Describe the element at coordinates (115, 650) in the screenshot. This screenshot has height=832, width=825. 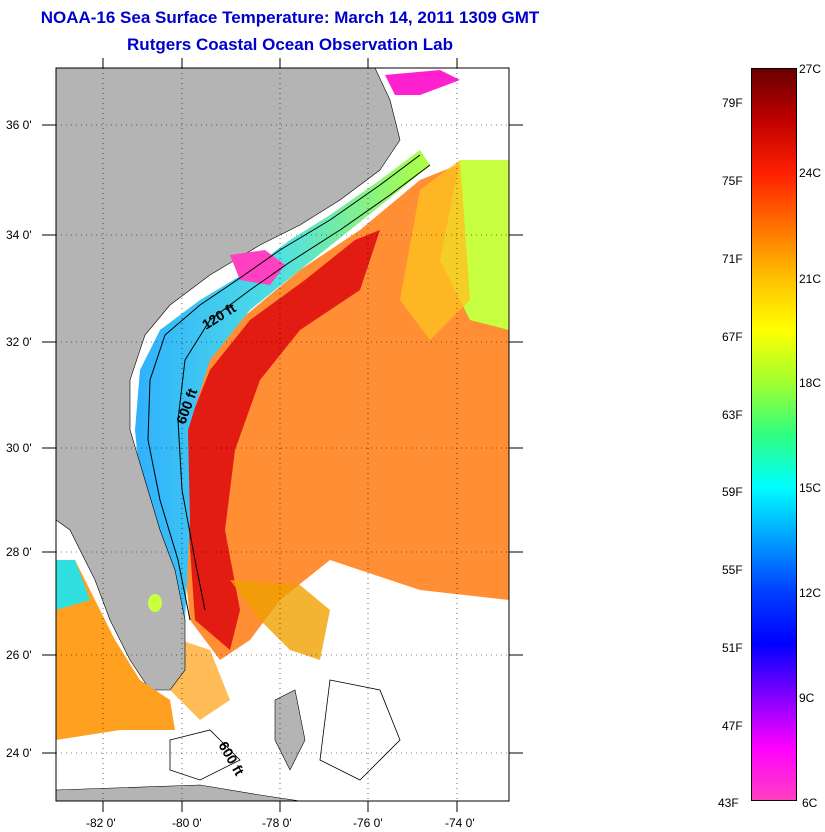
I see `gulf-of-mexico-water` at that location.